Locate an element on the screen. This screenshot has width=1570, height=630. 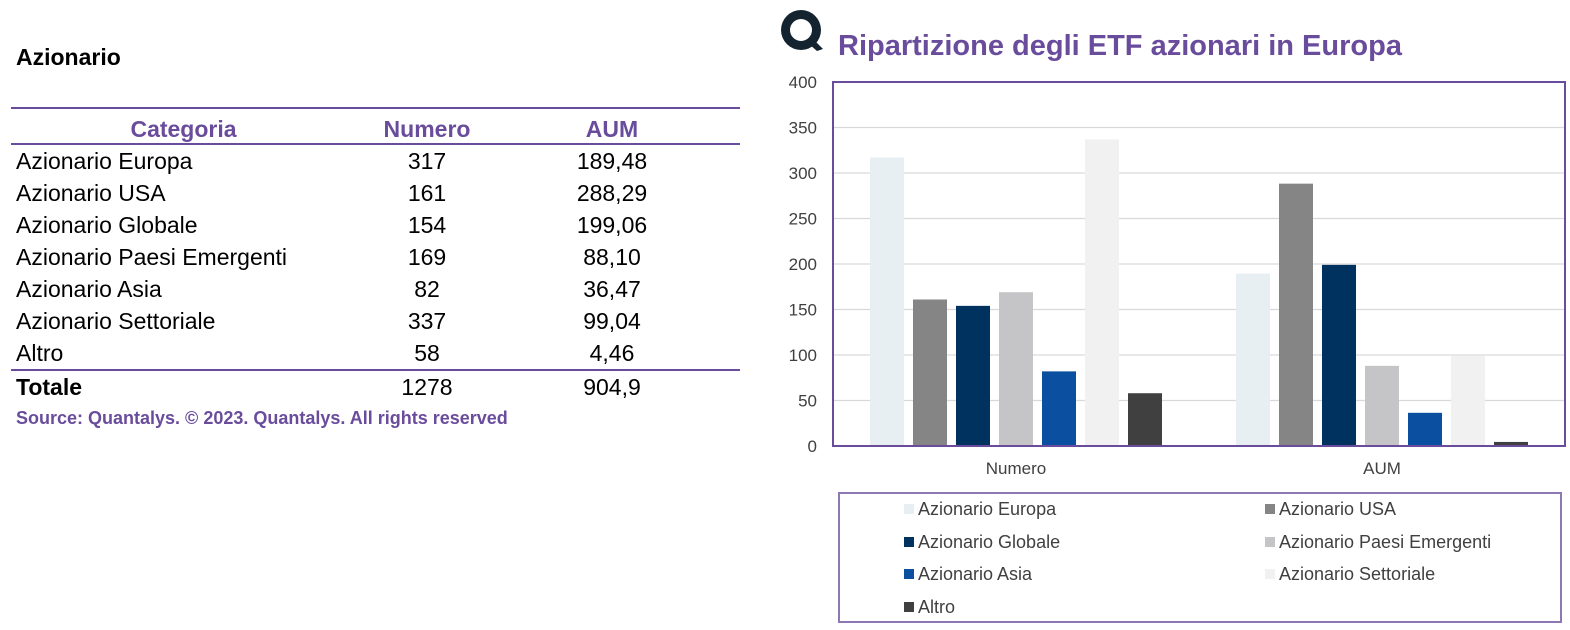
row-aum: 99,04 is located at coordinates (612, 320).